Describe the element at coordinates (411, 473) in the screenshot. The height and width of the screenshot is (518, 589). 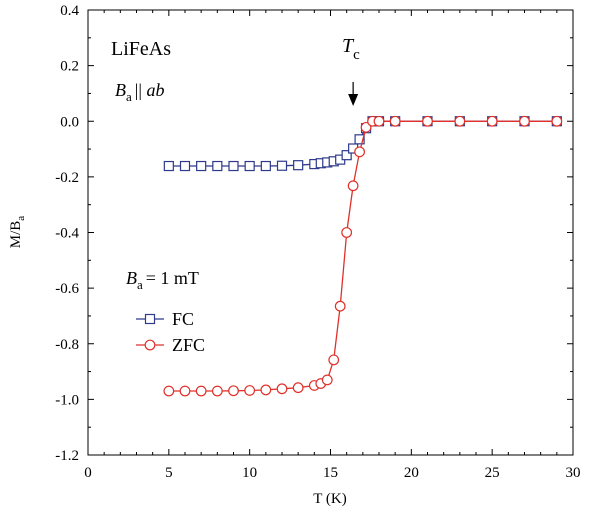
I see `x-tick-label: 20` at that location.